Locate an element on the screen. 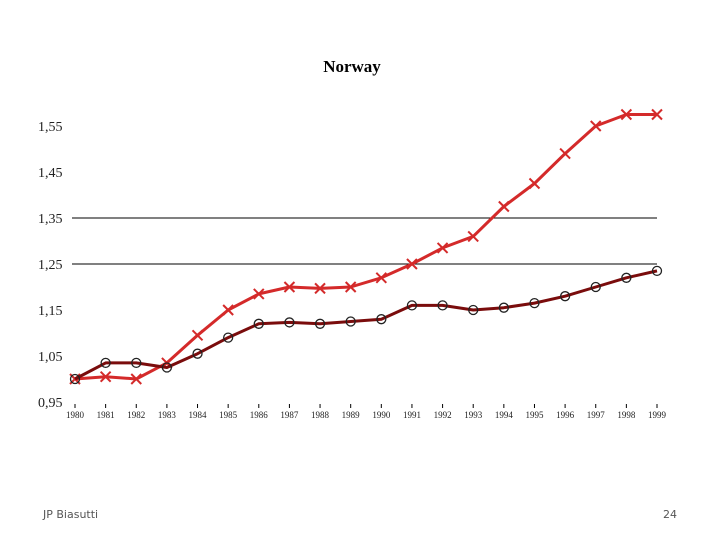 The height and width of the screenshot is (540, 720). x-tick-label: 1983 is located at coordinates (167, 415).